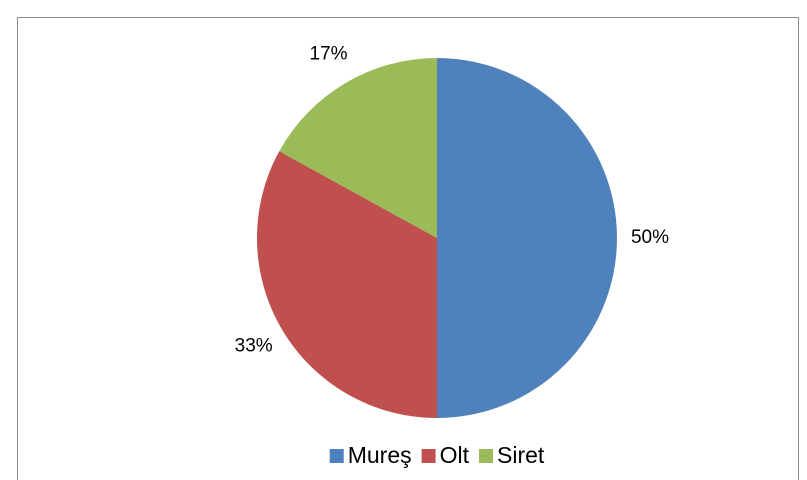 The width and height of the screenshot is (807, 480). Describe the element at coordinates (455, 455) in the screenshot. I see `legend-label: Olt` at that location.